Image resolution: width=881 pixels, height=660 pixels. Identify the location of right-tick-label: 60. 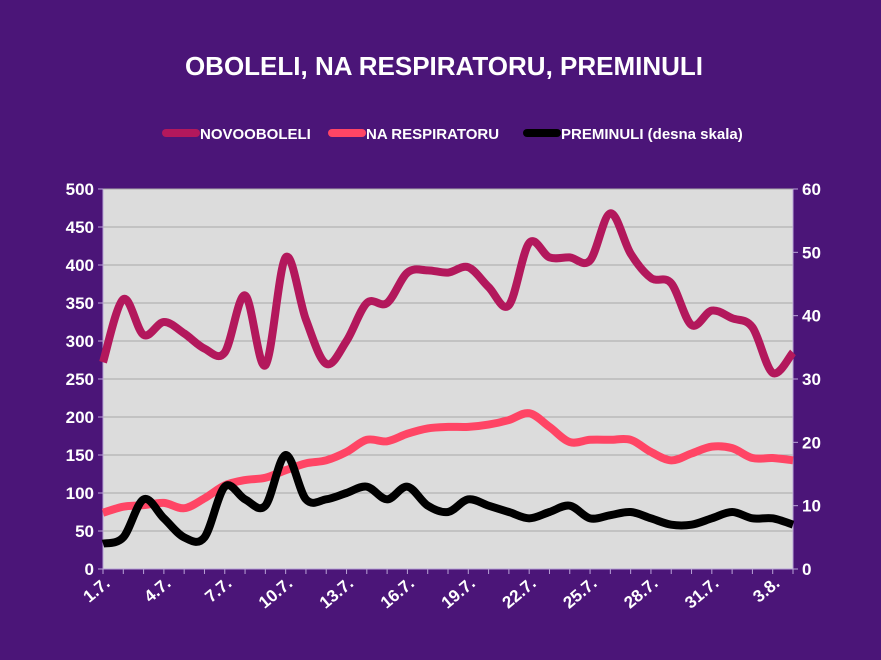
(811, 189).